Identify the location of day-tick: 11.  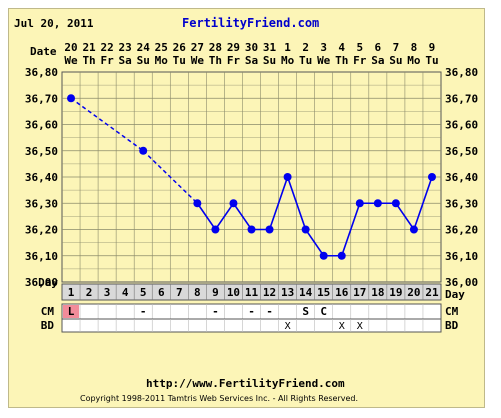
(252, 292).